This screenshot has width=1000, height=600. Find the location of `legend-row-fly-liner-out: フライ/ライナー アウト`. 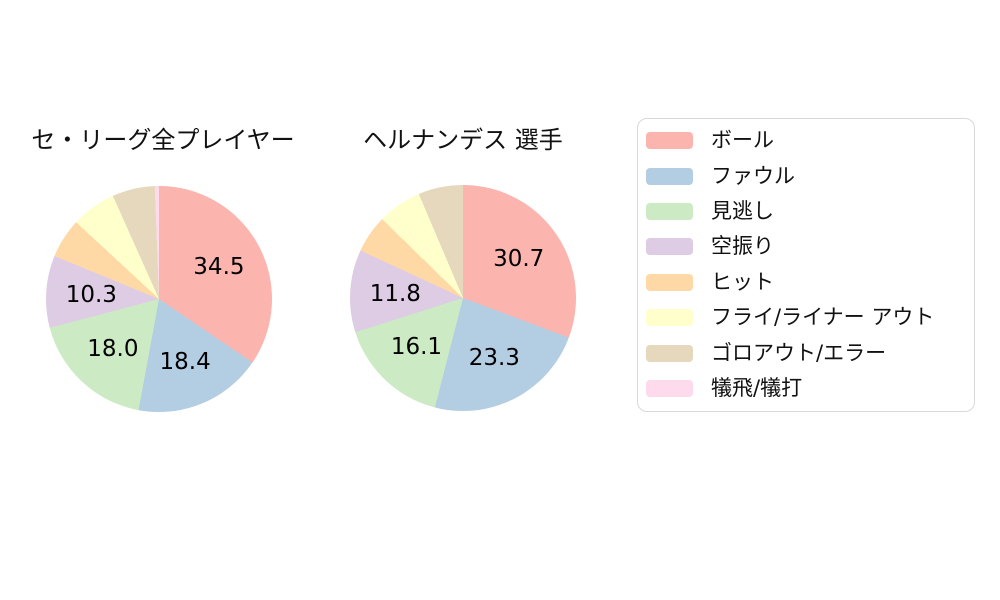

legend-row-fly-liner-out: フライ/ライナー アウト is located at coordinates (810, 317).